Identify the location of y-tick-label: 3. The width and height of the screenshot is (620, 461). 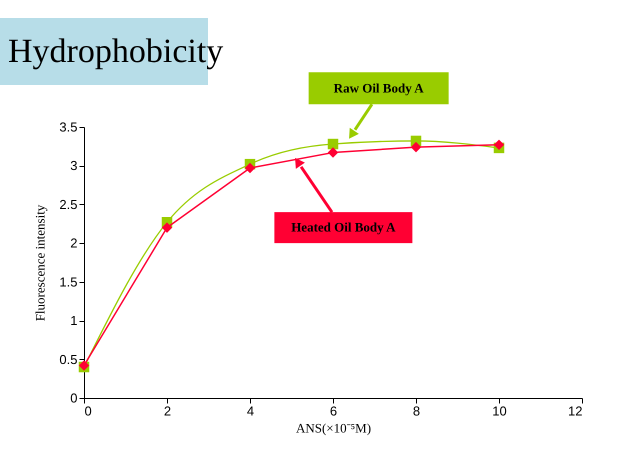
(74, 166).